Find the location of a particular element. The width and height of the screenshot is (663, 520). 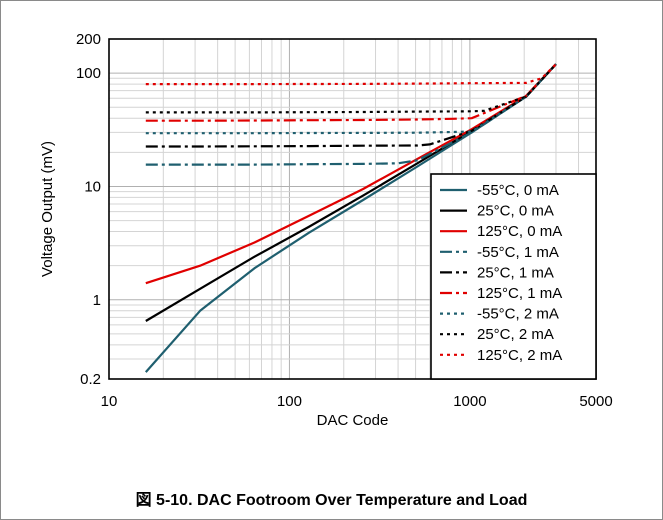

legend-label: -55°C, 0 mA is located at coordinates (518, 190).